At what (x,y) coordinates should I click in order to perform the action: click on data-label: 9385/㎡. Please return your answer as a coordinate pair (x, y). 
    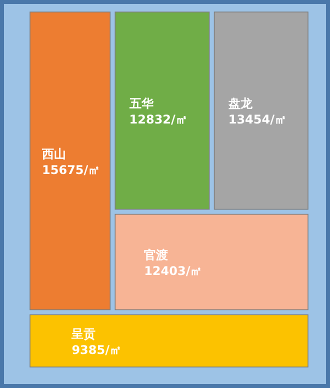
    Looking at the image, I should click on (97, 349).